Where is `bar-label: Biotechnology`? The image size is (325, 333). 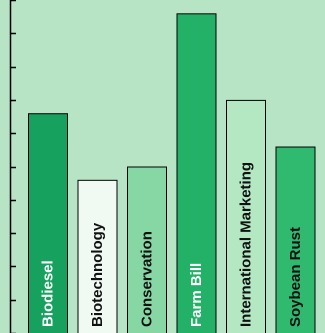
bar-label: Biotechnology is located at coordinates (97, 274).